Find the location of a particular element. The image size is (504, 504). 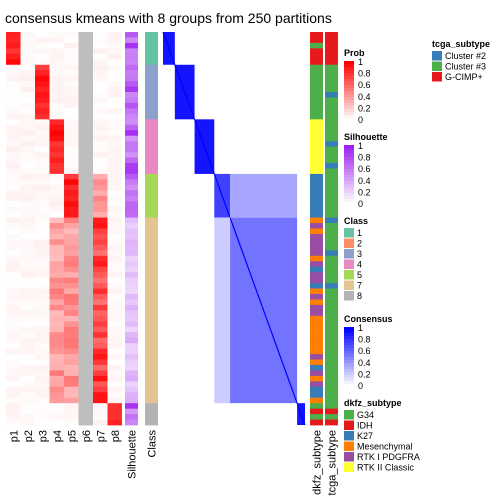

class-legend-swatch is located at coordinates (349, 285).